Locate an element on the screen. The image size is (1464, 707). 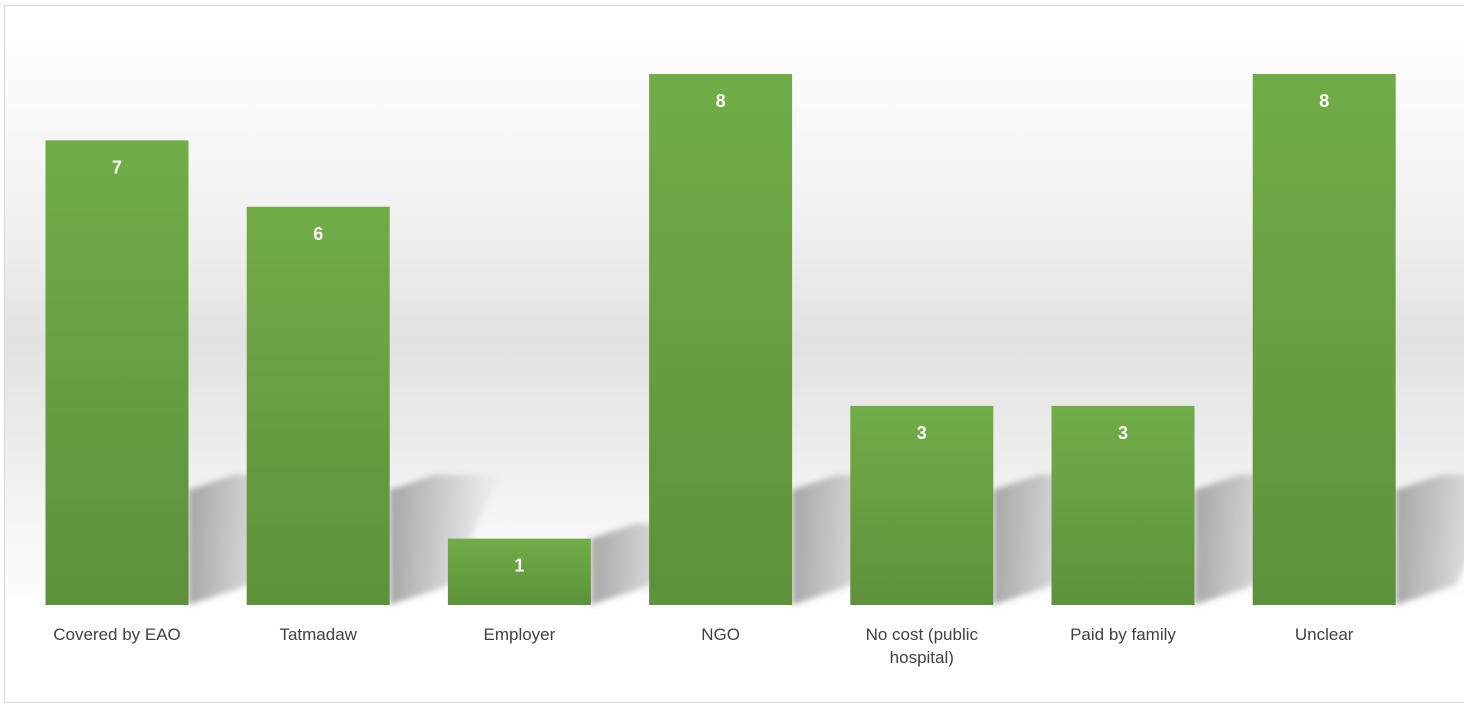
category-label: Paid by family is located at coordinates (1123, 634).